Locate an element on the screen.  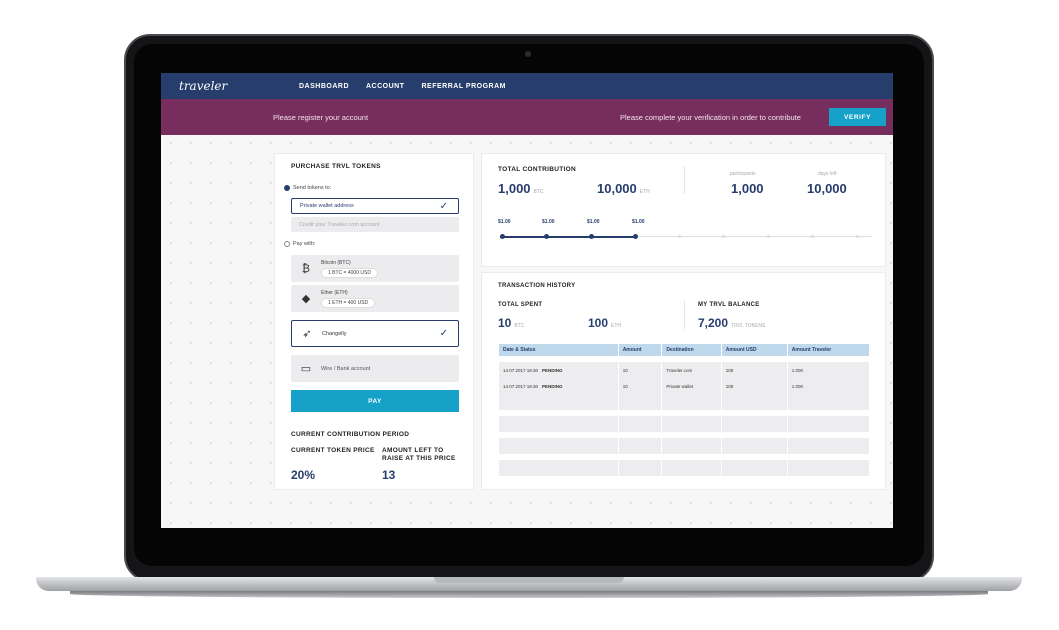
send-tokens-label: Send tokens to: is located at coordinates (307, 188).